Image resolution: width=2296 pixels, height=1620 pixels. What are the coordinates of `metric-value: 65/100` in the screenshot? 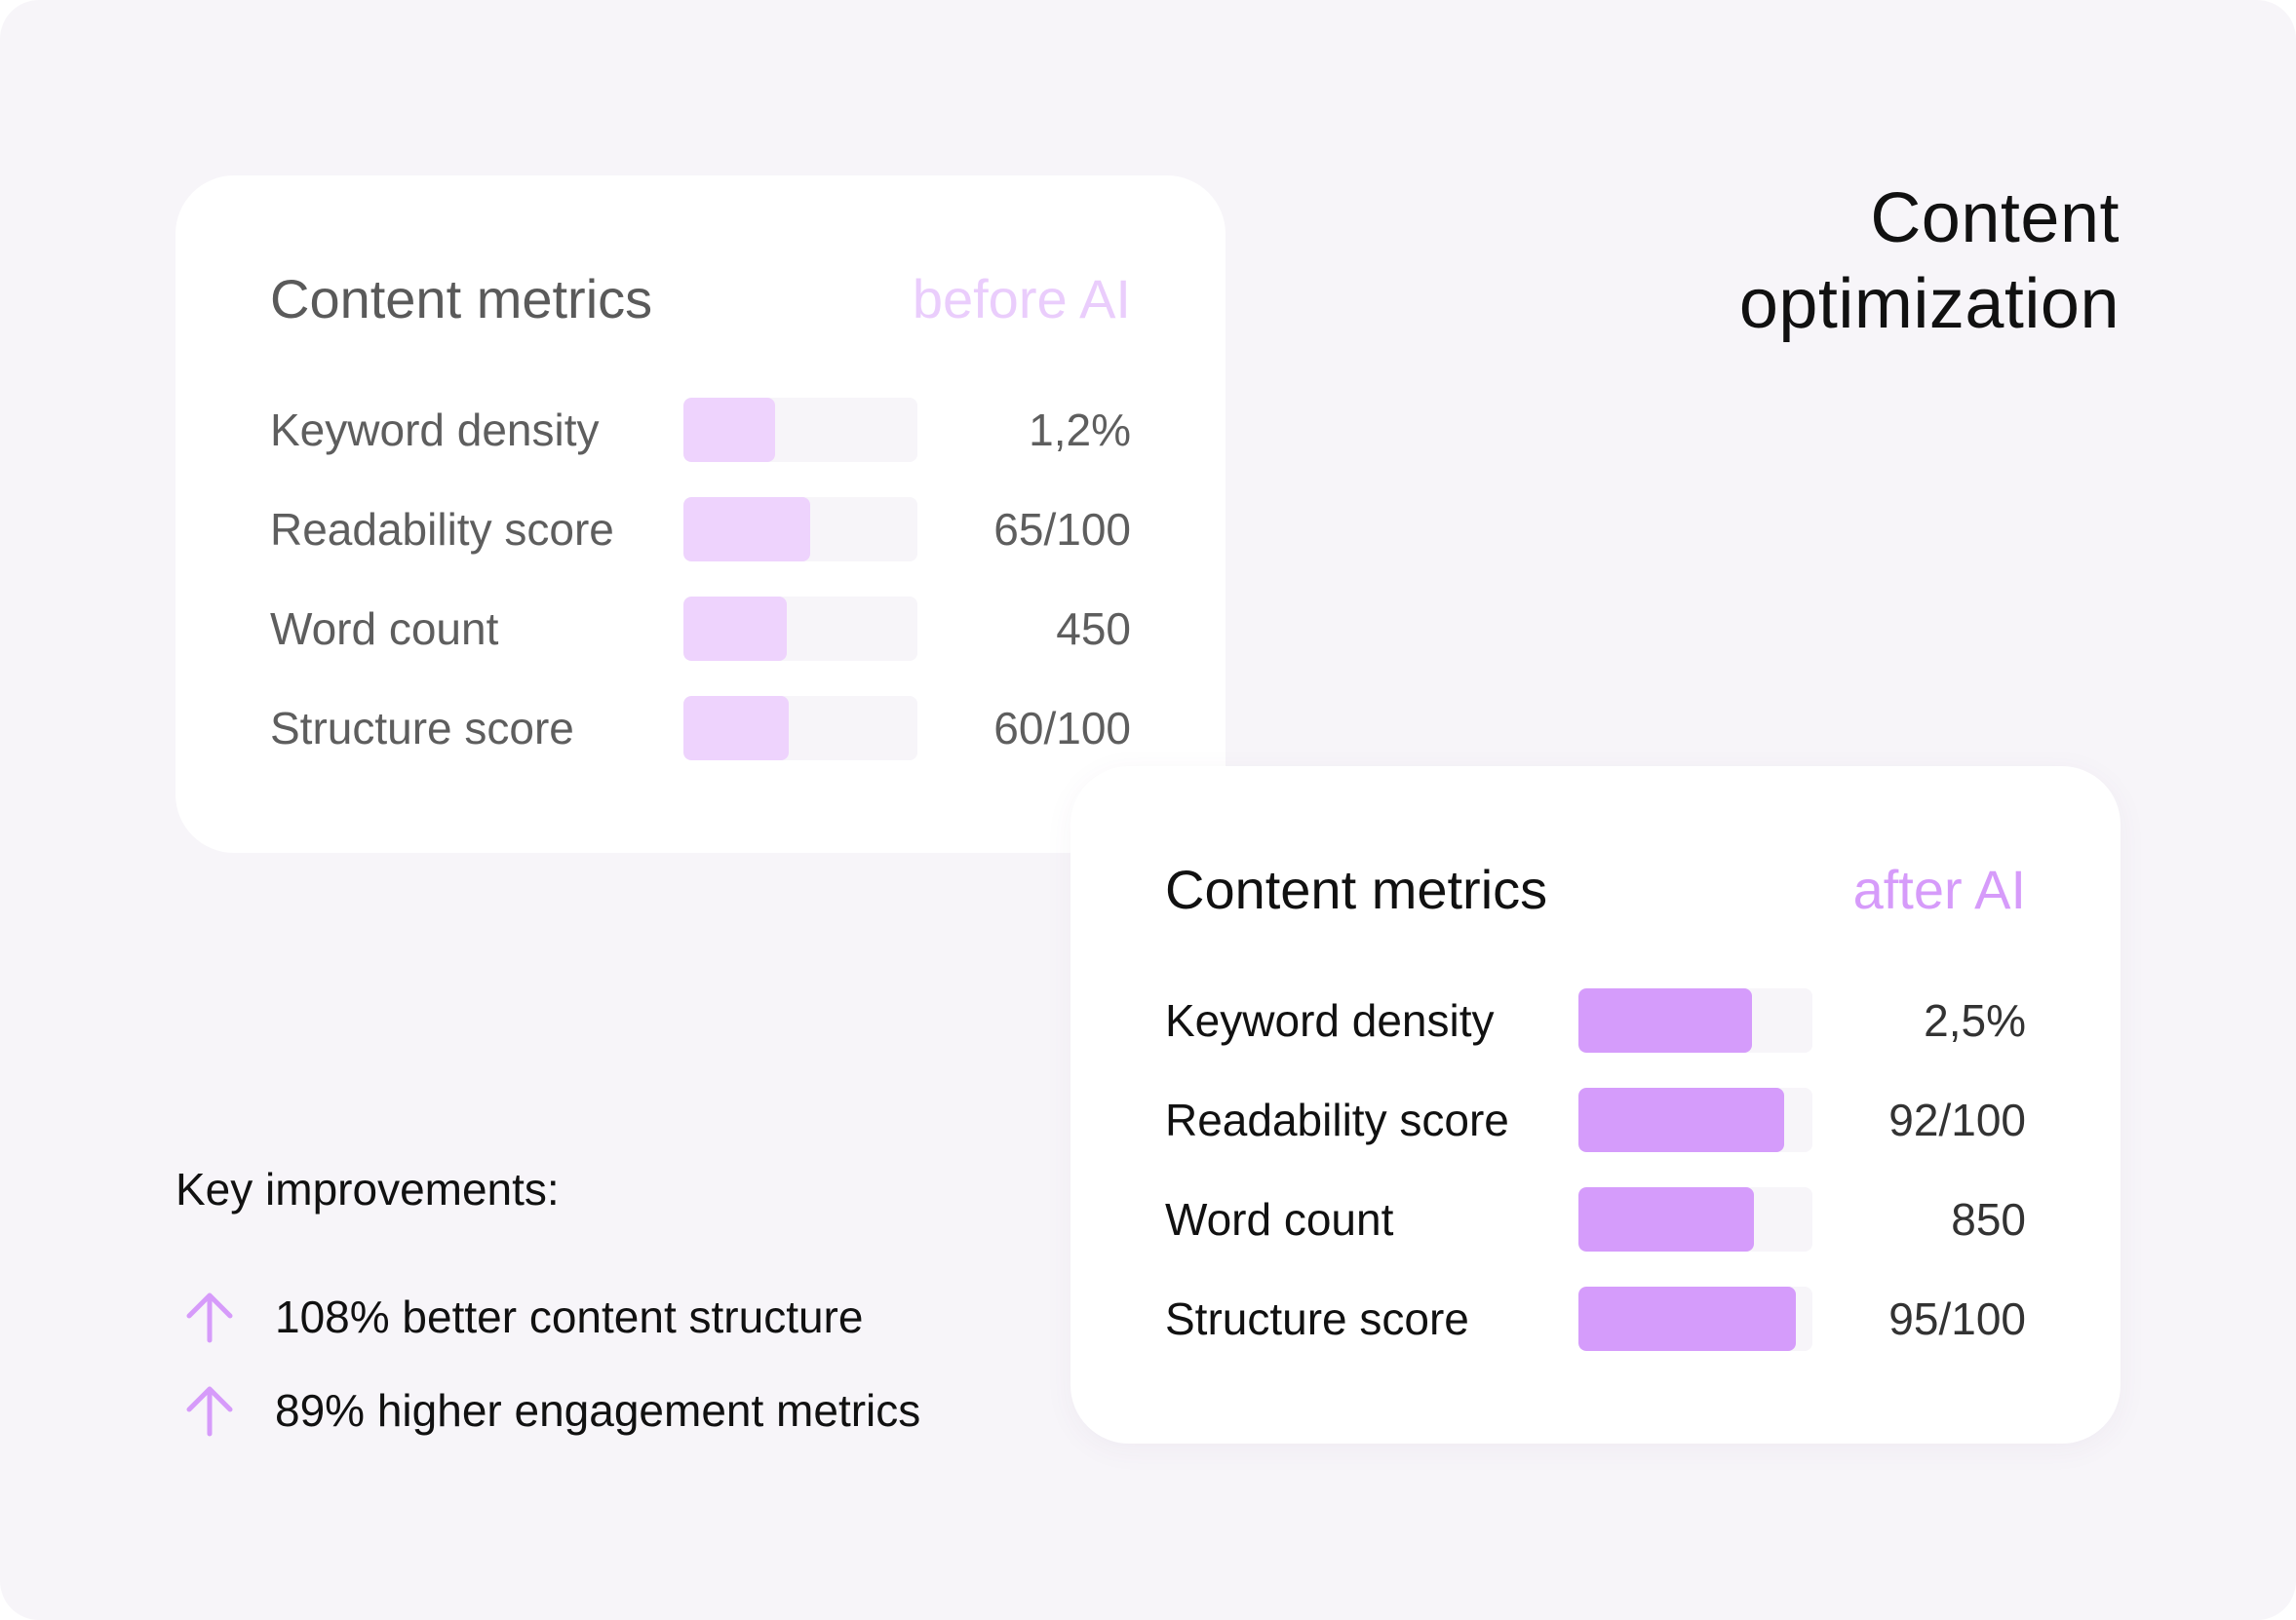 It's located at (1062, 529).